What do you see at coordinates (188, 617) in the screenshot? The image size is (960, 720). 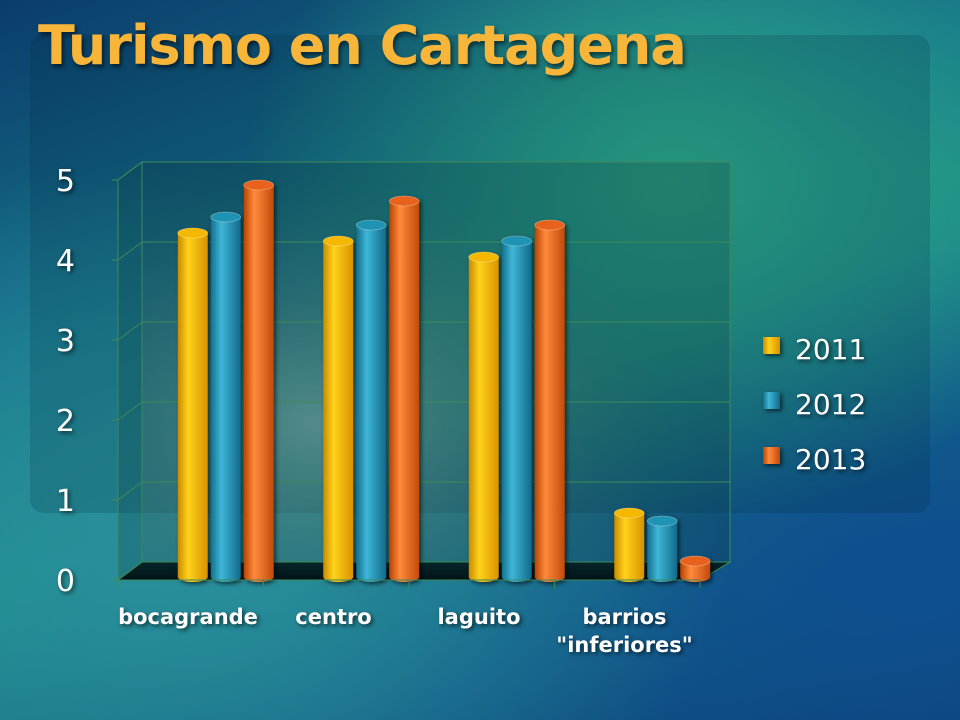 I see `x-tick-label: bocagrande` at bounding box center [188, 617].